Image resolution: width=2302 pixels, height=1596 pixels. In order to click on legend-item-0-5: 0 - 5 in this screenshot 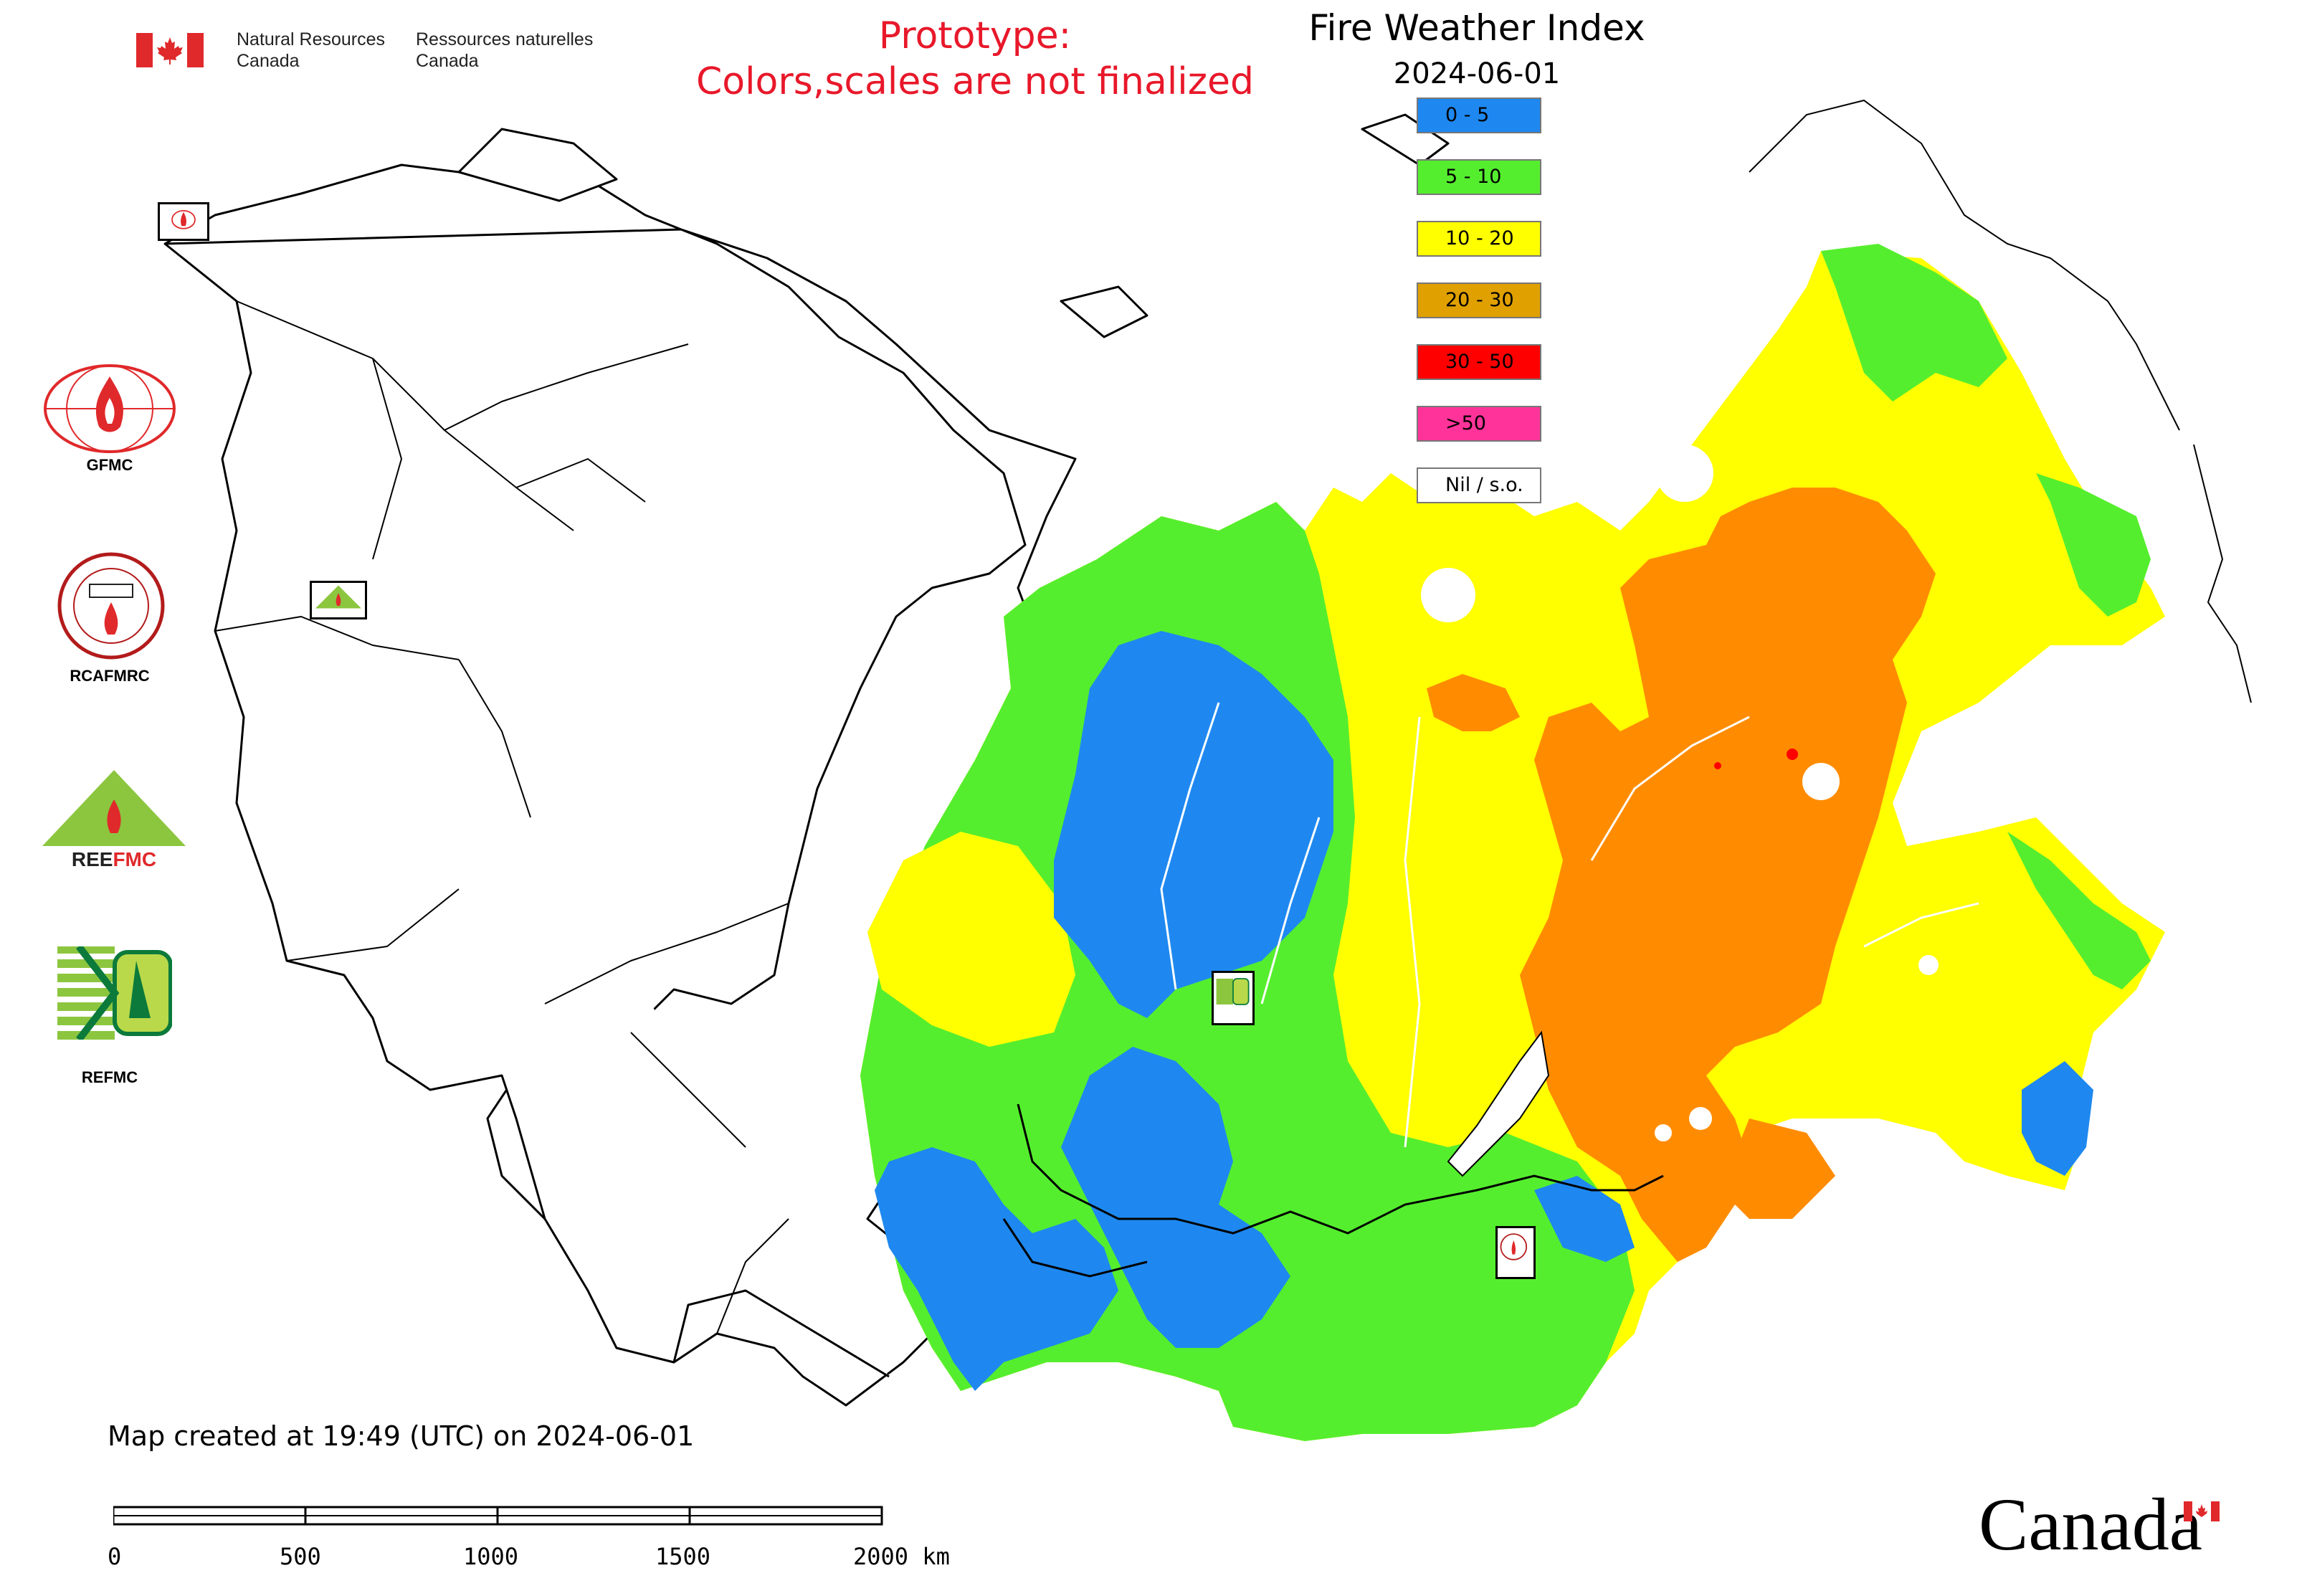, I will do `click(1479, 115)`.